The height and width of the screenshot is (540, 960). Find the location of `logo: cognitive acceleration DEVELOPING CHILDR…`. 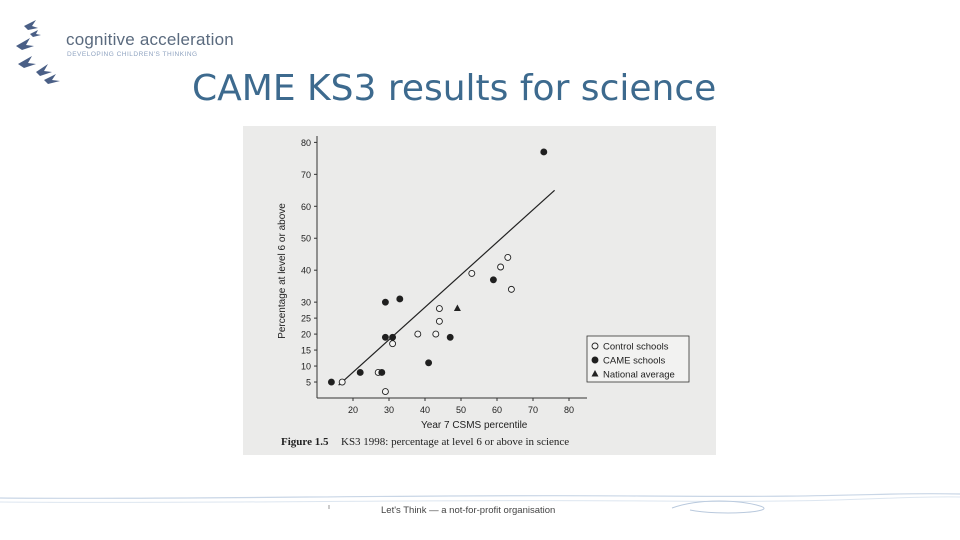

logo: cognitive acceleration DEVELOPING CHILDR… is located at coordinates (159, 53).